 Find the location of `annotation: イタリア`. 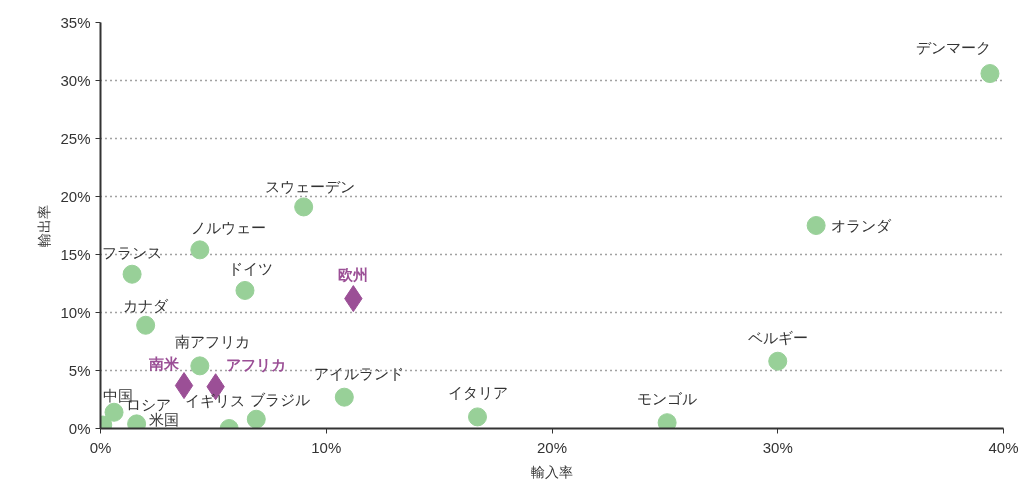

annotation: イタリア is located at coordinates (477, 393).